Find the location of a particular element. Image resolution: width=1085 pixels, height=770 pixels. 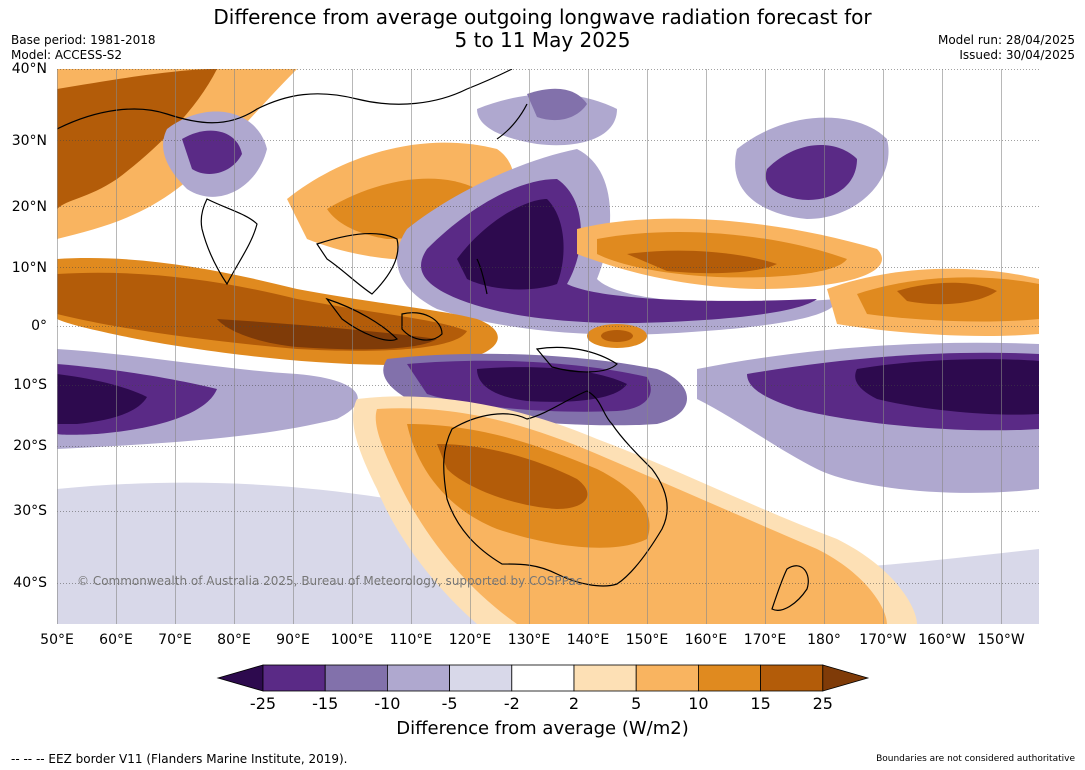

lon-label-170e: 170°E is located at coordinates (765, 640).